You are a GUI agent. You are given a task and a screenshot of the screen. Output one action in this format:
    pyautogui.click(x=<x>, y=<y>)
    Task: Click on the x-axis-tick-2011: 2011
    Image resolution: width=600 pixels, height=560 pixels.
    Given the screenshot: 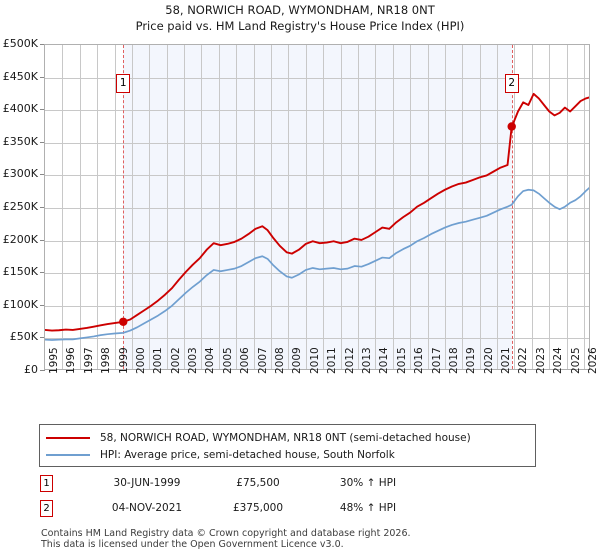 What is the action you would take?
    pyautogui.click(x=332, y=360)
    